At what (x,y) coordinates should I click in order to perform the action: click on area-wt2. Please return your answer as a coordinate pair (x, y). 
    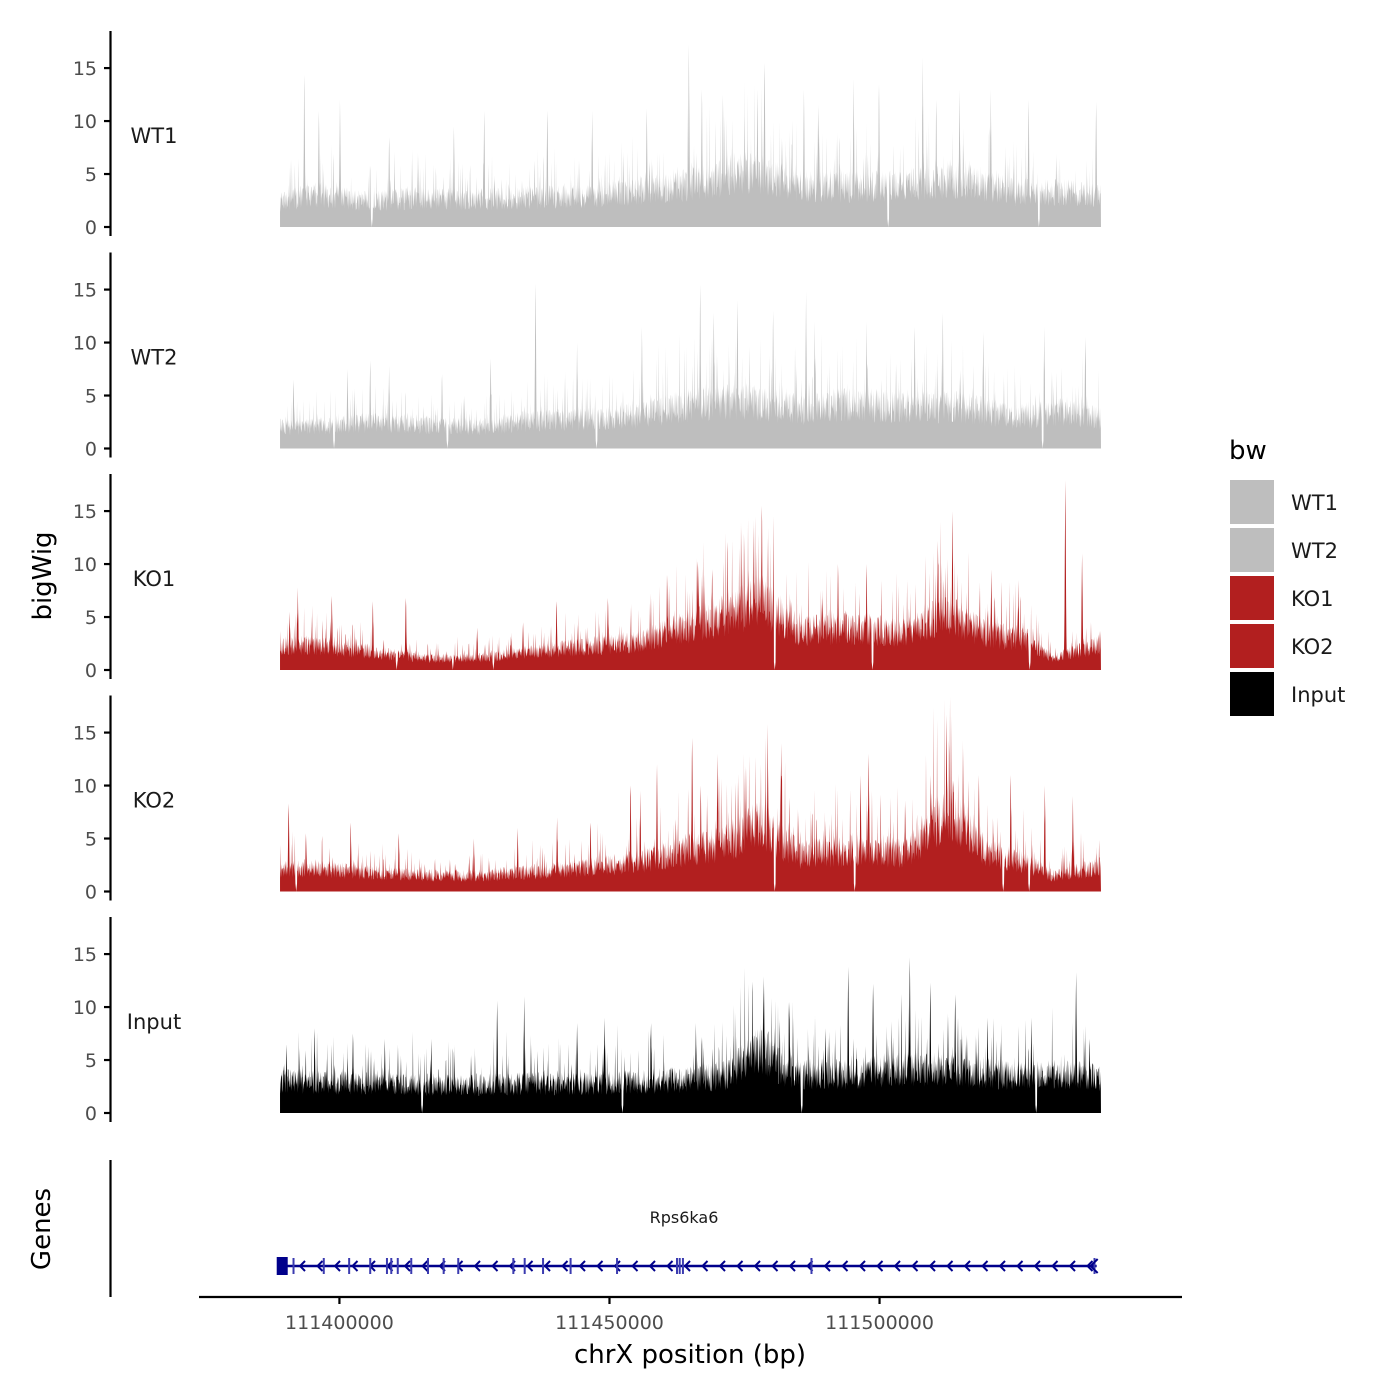
    Looking at the image, I should click on (690, 366).